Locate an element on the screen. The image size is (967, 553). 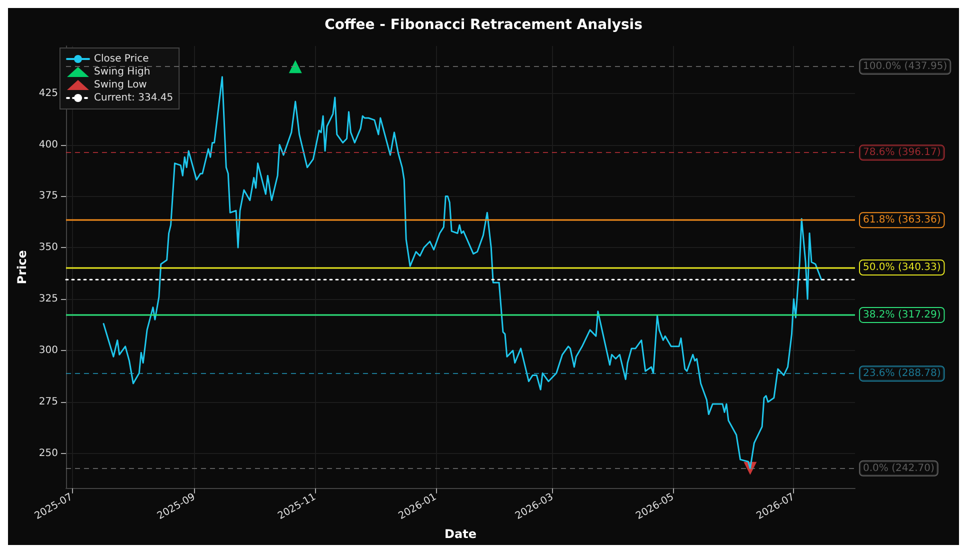
legend-label: Swing Low is located at coordinates (120, 85).